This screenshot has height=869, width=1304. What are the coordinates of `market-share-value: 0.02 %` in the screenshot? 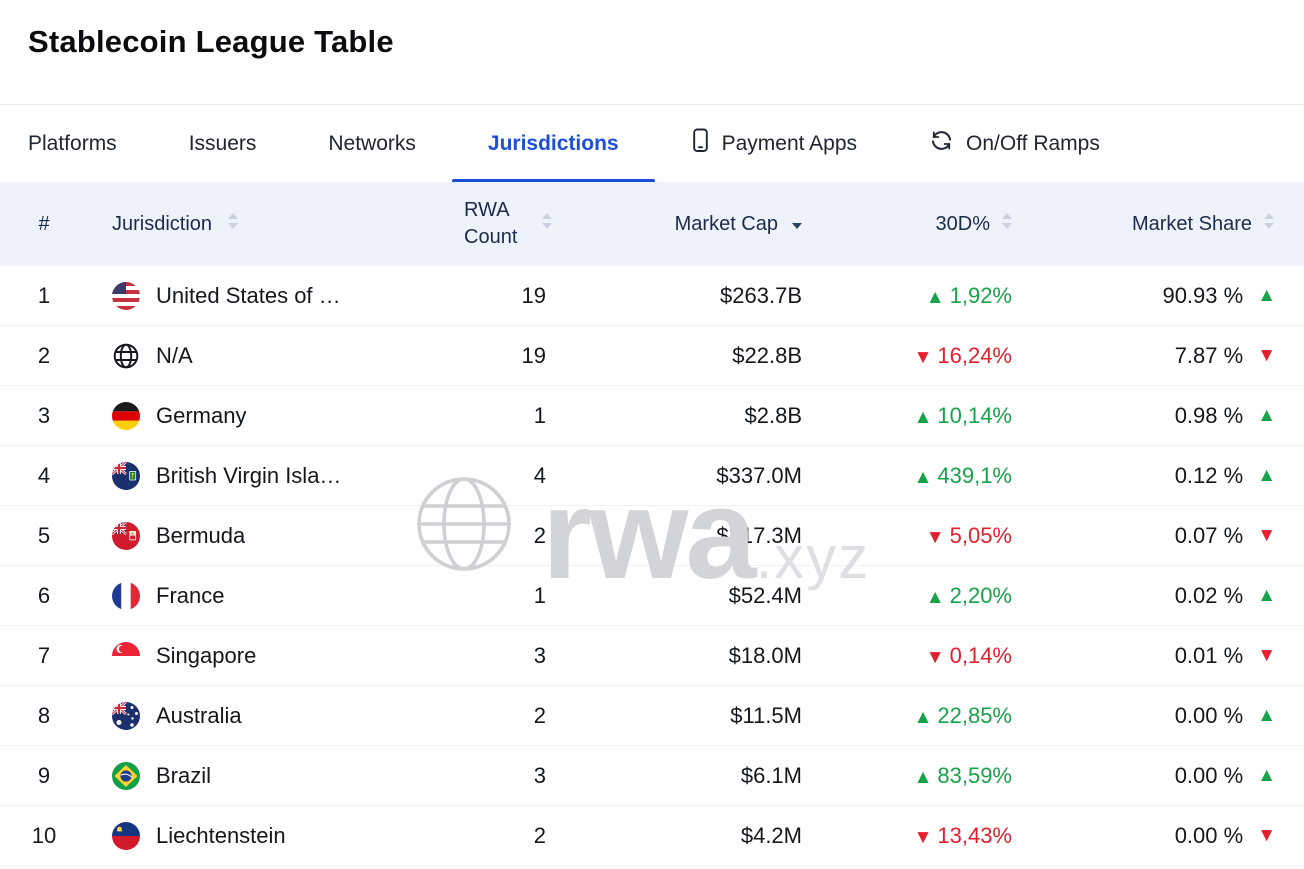 It's located at (1209, 595).